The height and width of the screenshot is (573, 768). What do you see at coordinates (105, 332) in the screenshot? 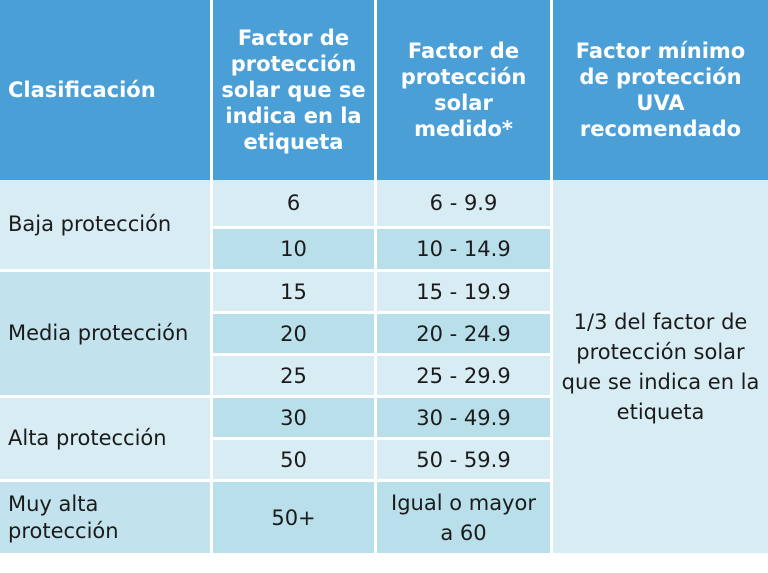
I see `group-label-media: Media protección` at bounding box center [105, 332].